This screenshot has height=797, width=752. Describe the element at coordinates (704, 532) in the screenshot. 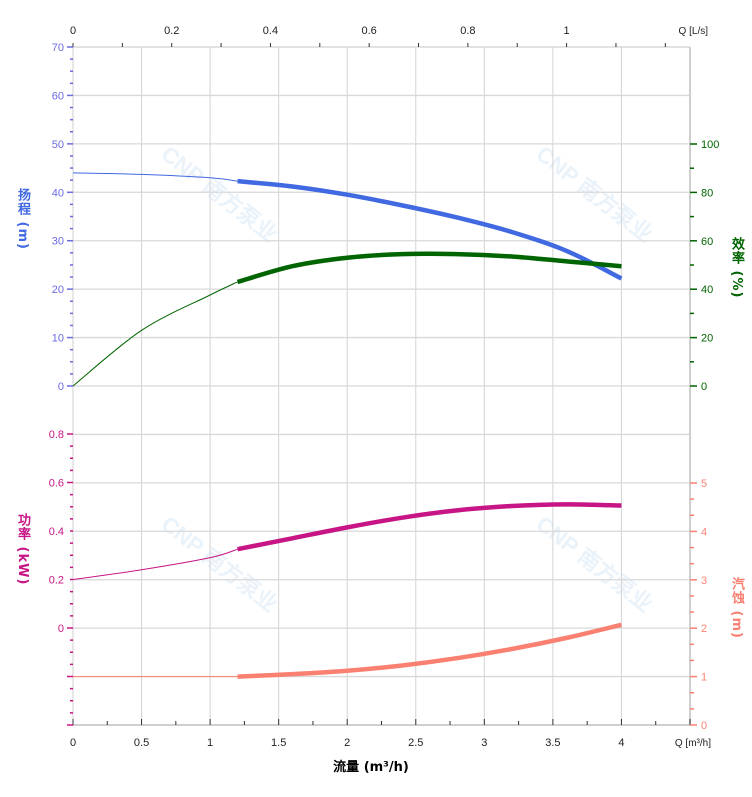

I see `npsh-tick-label: 4` at that location.